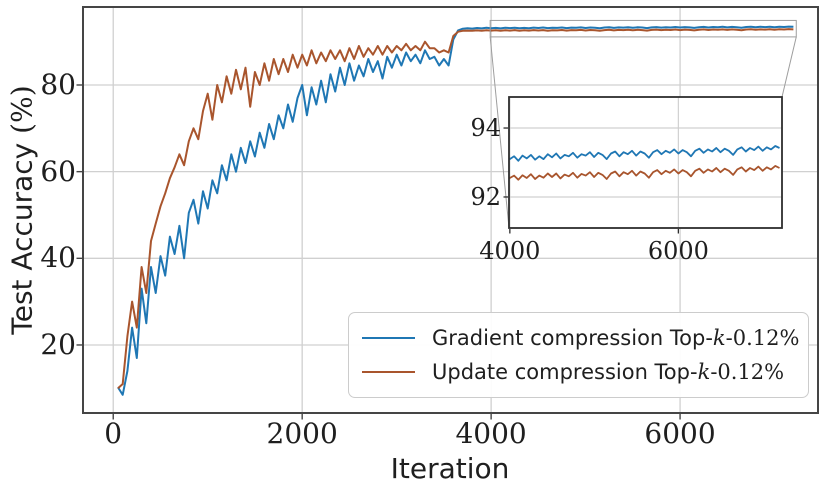 The width and height of the screenshot is (830, 492). I want to click on legend-line-sample-brown, so click(388, 372).